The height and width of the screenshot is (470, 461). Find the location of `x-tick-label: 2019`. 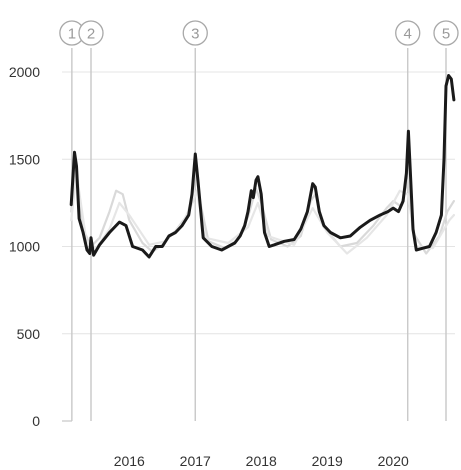

x-tick-label: 2019 is located at coordinates (327, 461).